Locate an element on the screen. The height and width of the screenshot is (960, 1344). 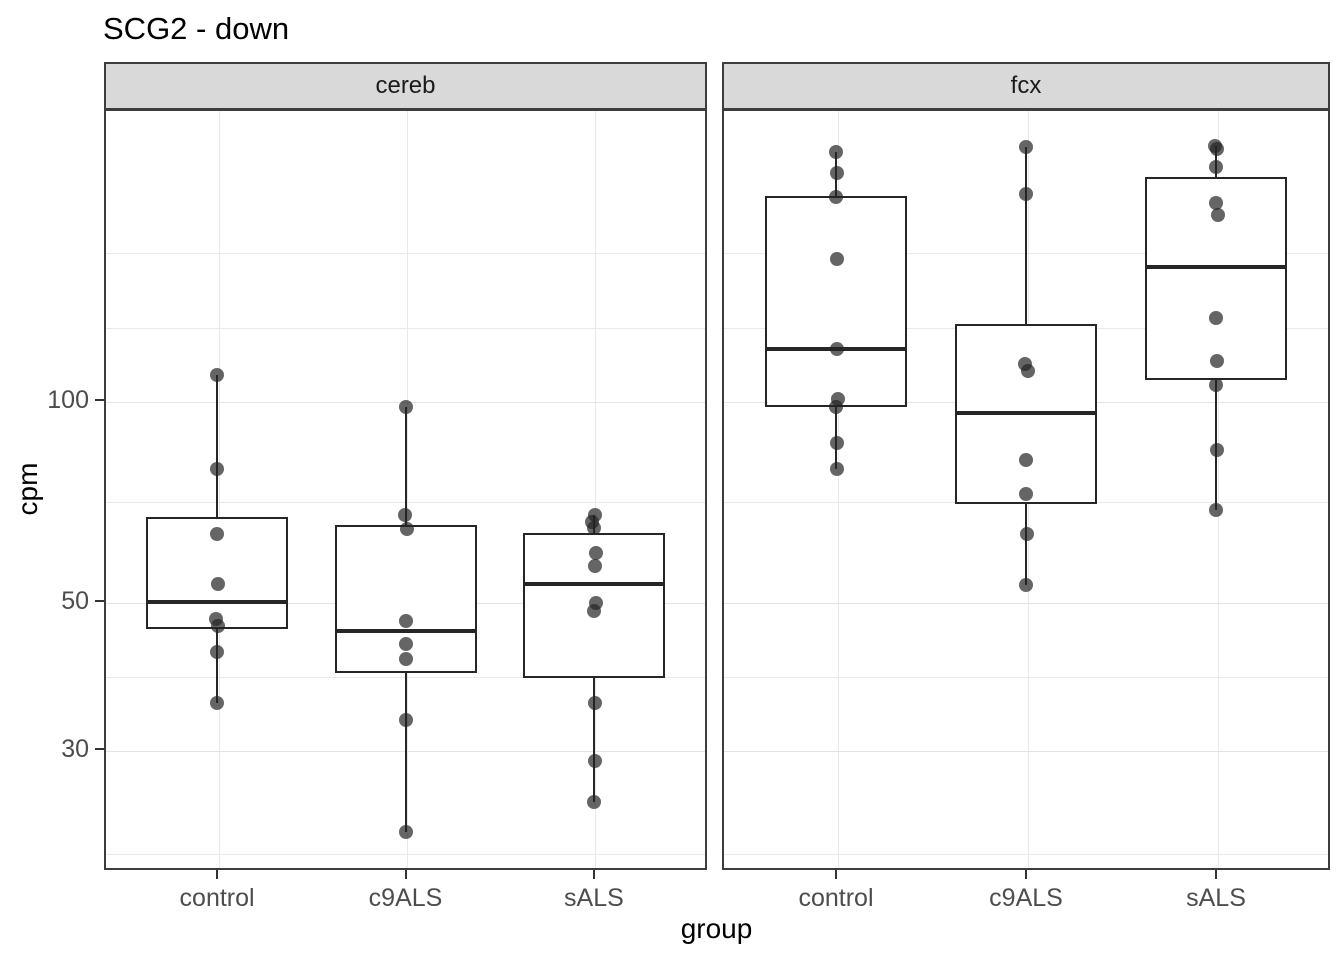
facet-strip-label: cereb is located at coordinates (405, 85).